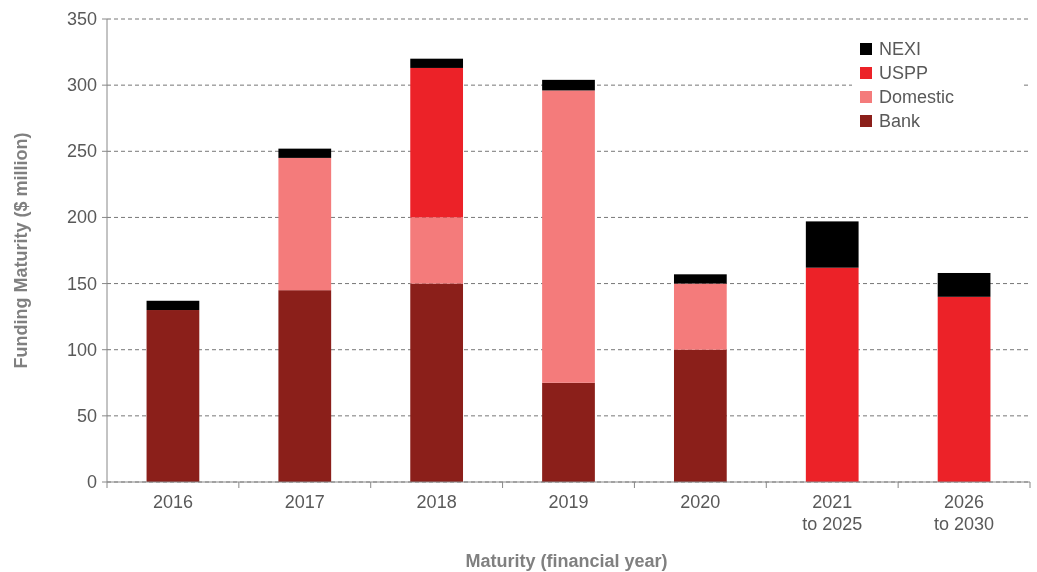 This screenshot has width=1037, height=572. What do you see at coordinates (900, 49) in the screenshot?
I see `legend-label: NEXI` at bounding box center [900, 49].